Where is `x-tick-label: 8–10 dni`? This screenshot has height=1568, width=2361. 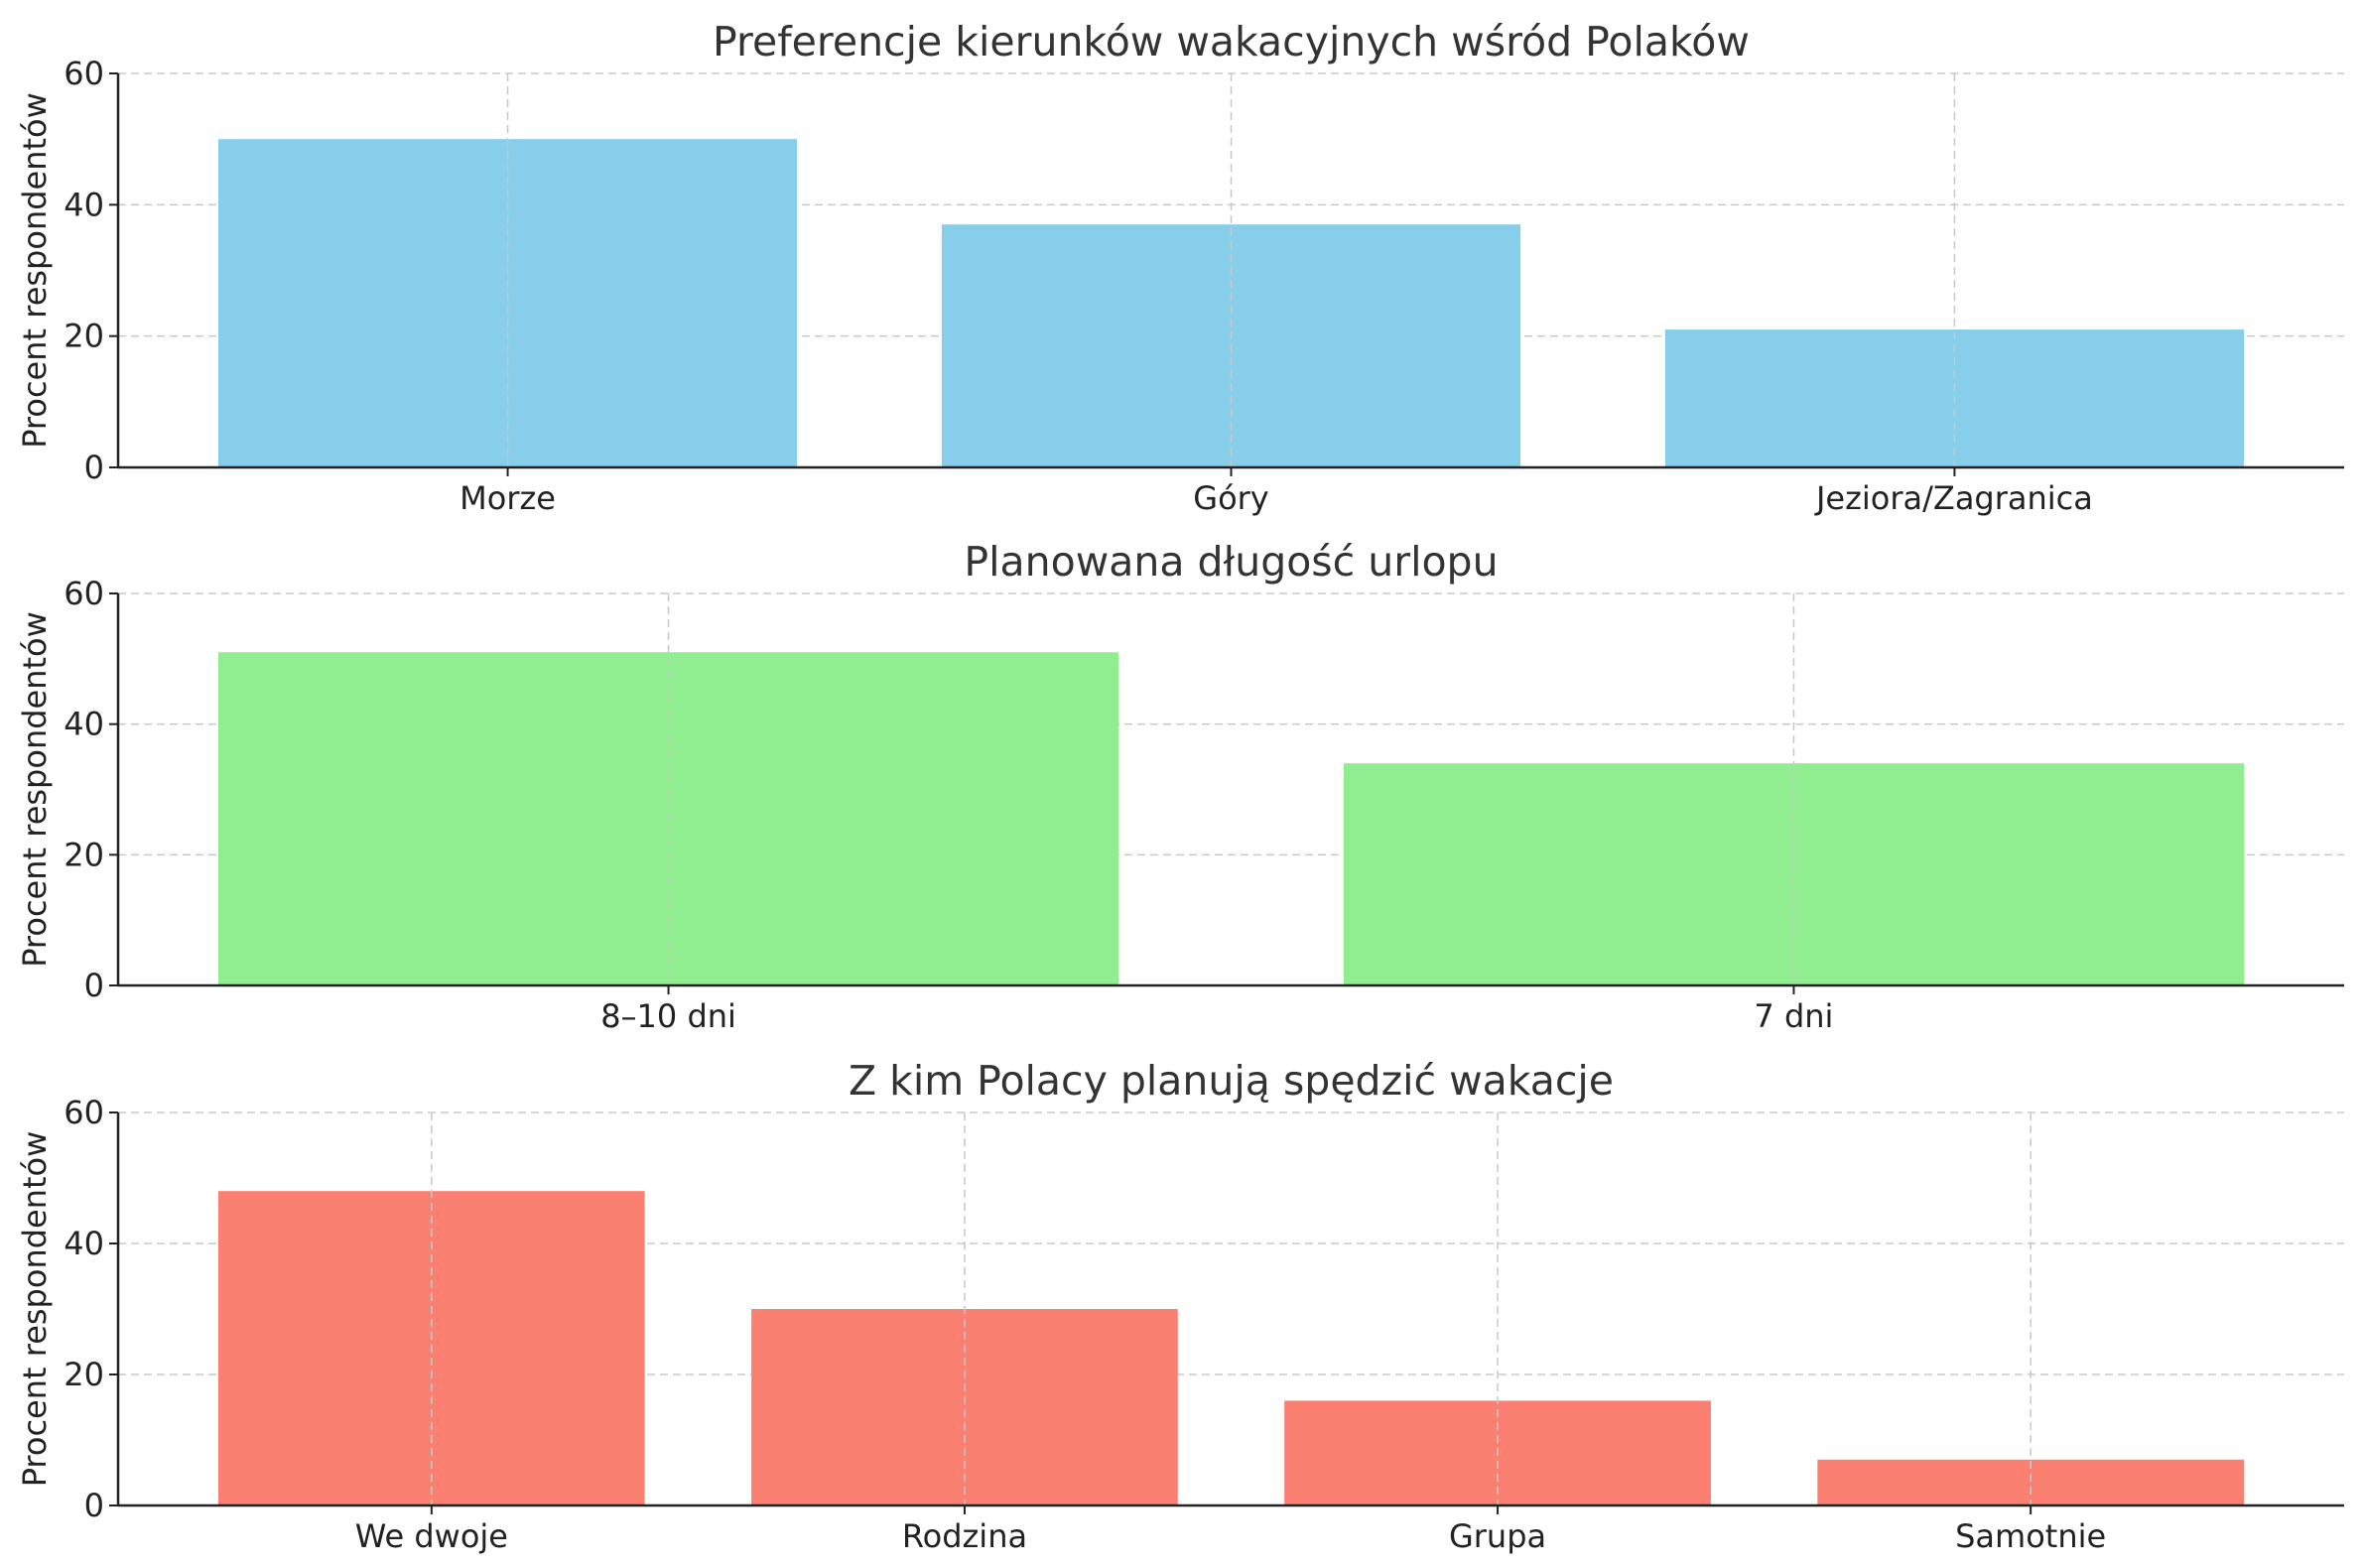
x-tick-label: 8–10 dni is located at coordinates (668, 1016).